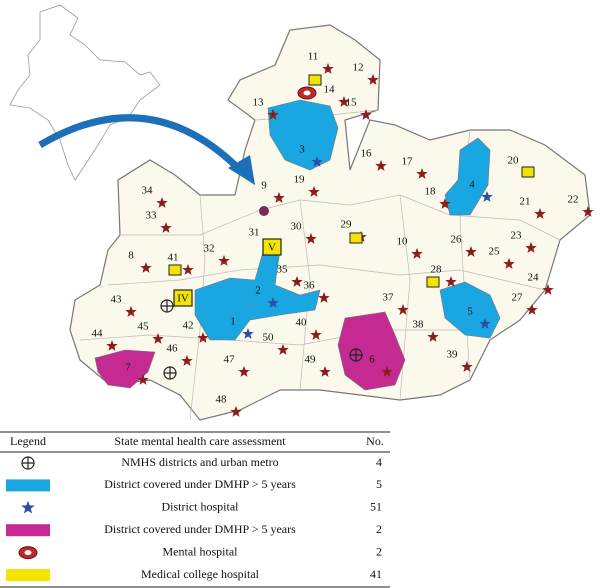 The height and width of the screenshot is (588, 600). I want to click on district-label: 38, so click(419, 325).